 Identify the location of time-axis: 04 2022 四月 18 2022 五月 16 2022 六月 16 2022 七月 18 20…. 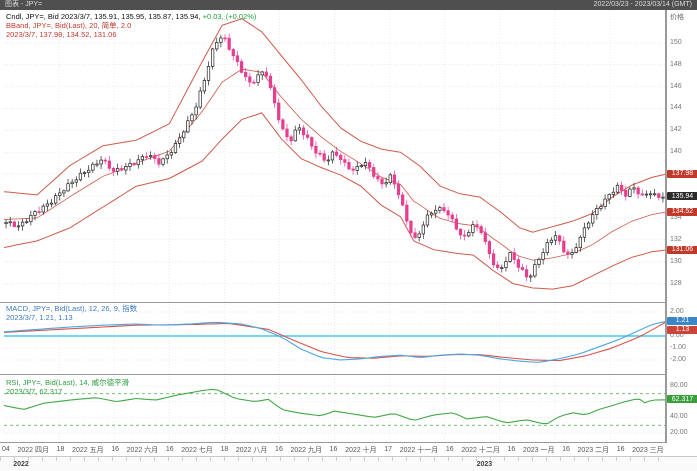
(333, 449).